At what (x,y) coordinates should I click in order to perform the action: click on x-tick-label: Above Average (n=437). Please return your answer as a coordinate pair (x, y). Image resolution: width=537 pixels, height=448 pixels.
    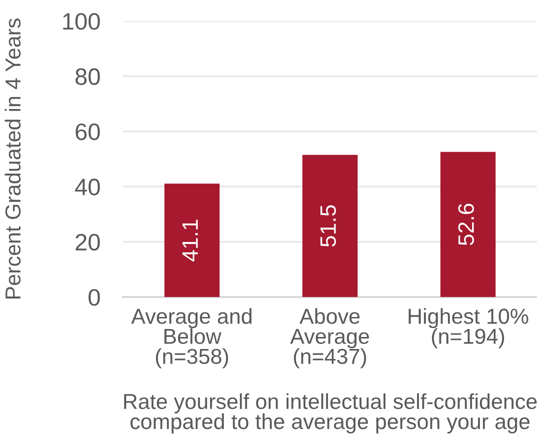
    Looking at the image, I should click on (329, 338).